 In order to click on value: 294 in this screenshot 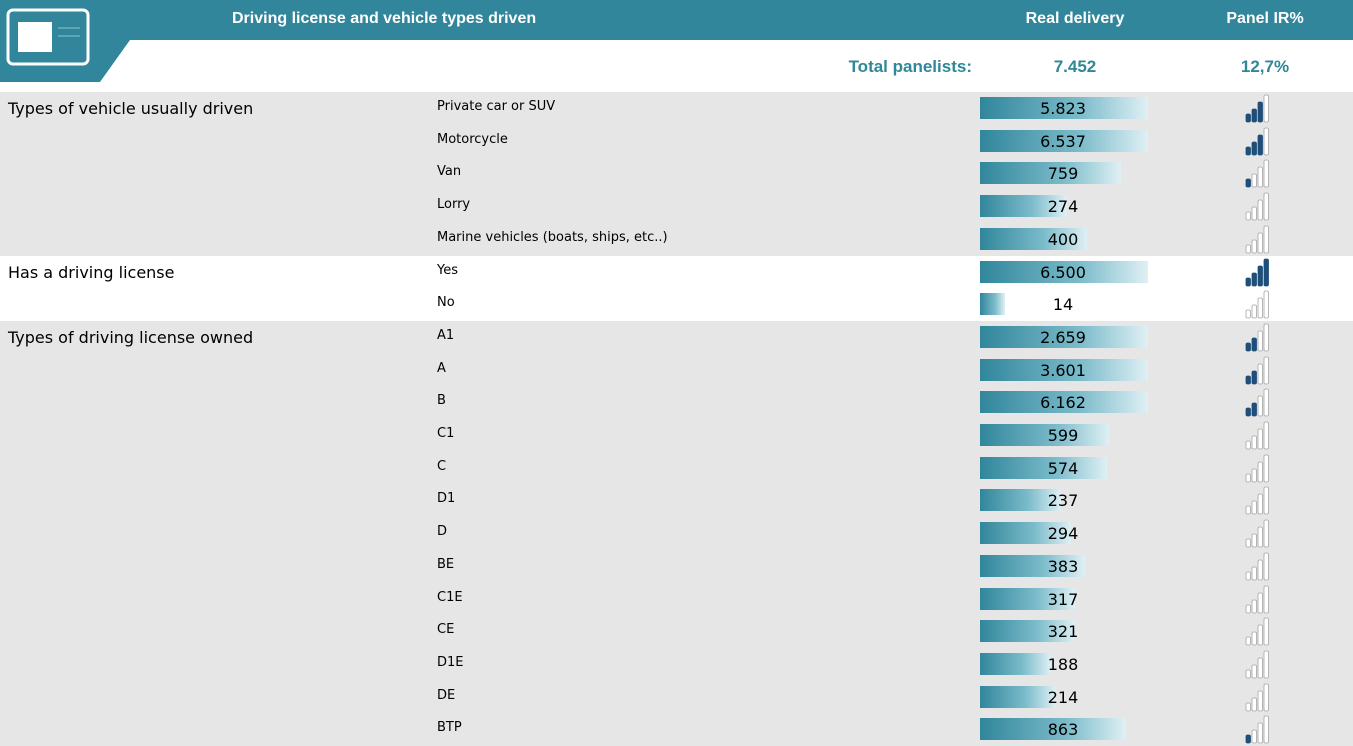, I will do `click(1063, 534)`.